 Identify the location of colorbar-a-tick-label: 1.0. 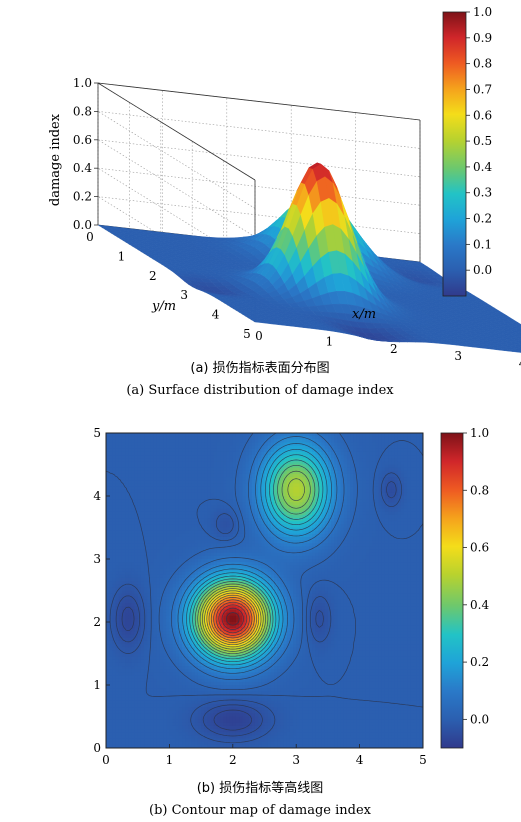
(482, 12).